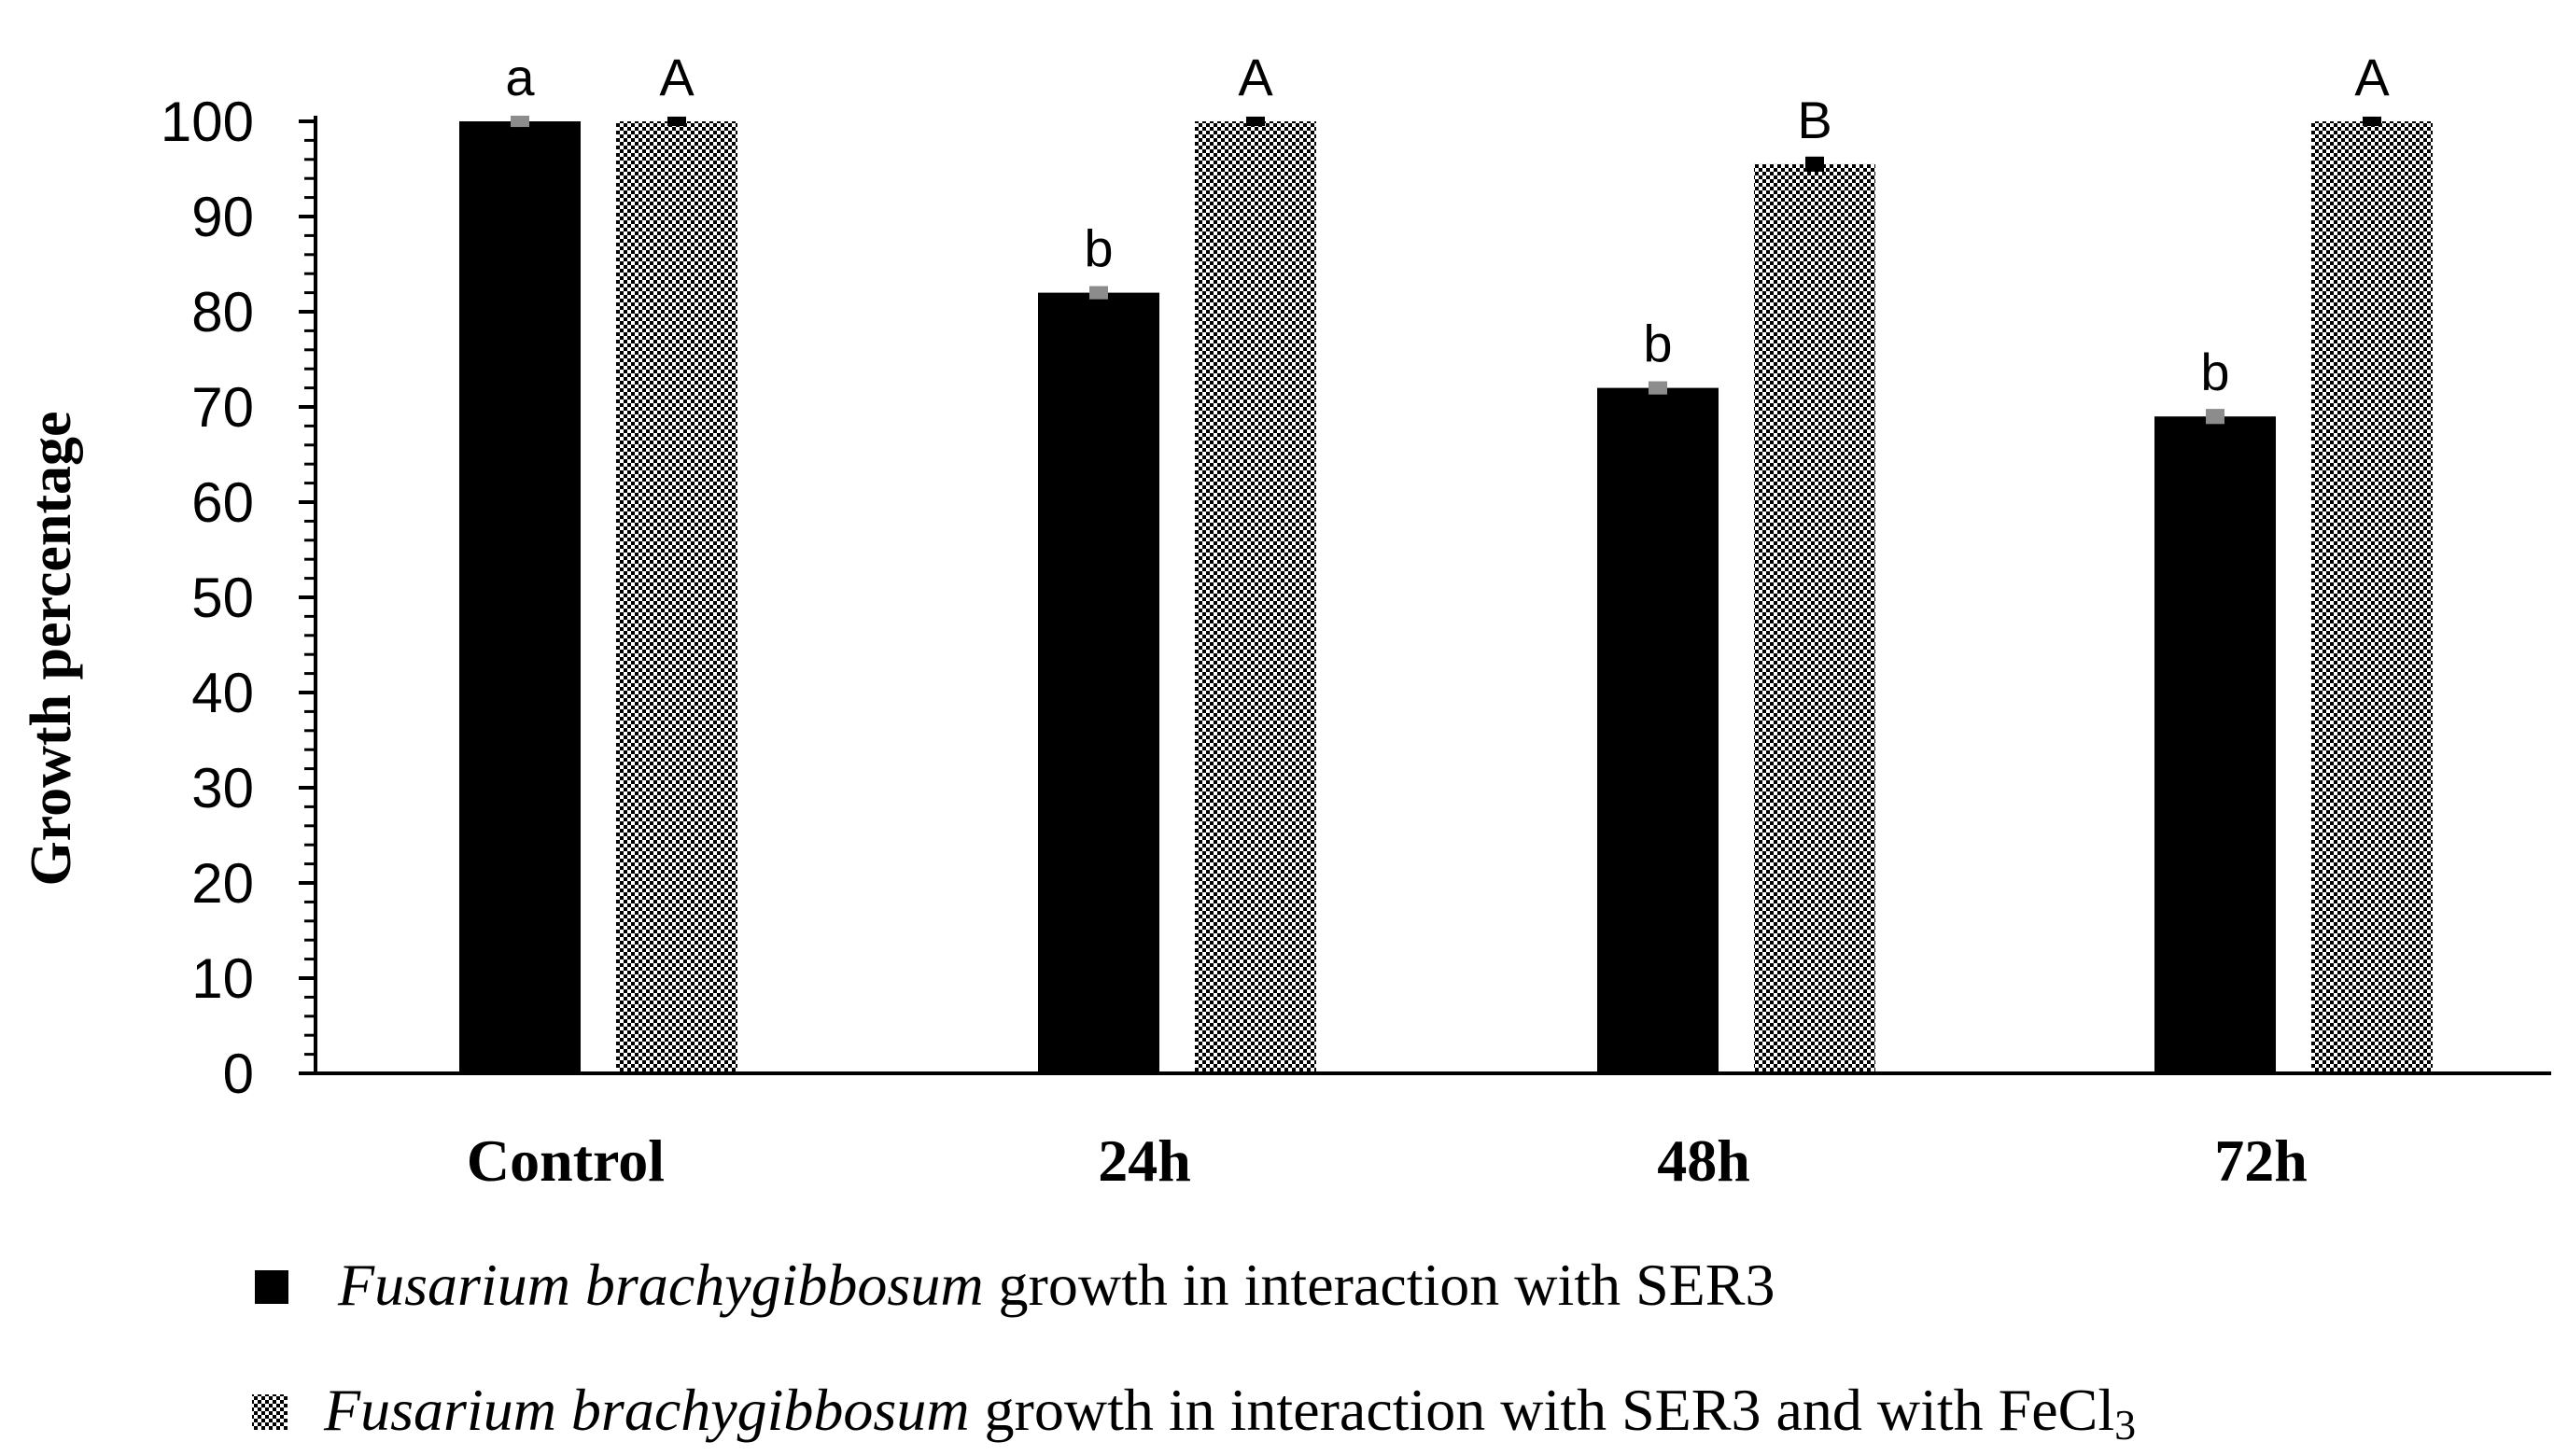 The width and height of the screenshot is (2568, 1456). I want to click on y-axis-tick-labels: 0 10 20 30 40 50 60 70 80 90 100, so click(207, 598).